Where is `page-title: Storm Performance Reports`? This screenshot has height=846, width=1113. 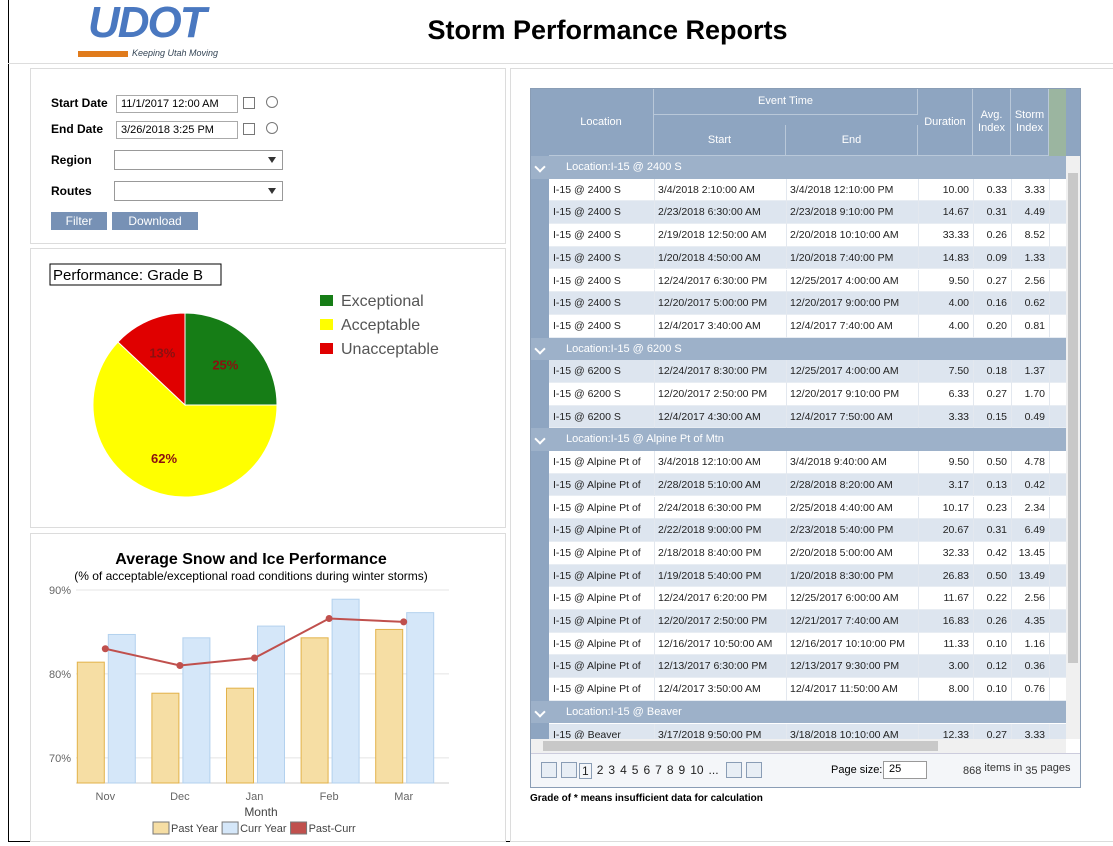
page-title: Storm Performance Reports is located at coordinates (607, 30).